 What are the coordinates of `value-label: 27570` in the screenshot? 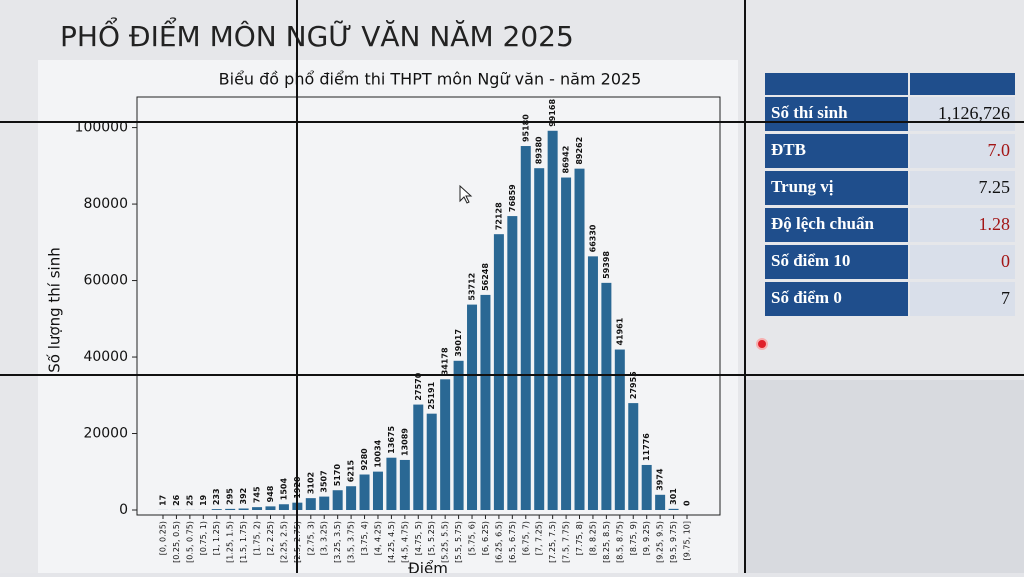 It's located at (418, 386).